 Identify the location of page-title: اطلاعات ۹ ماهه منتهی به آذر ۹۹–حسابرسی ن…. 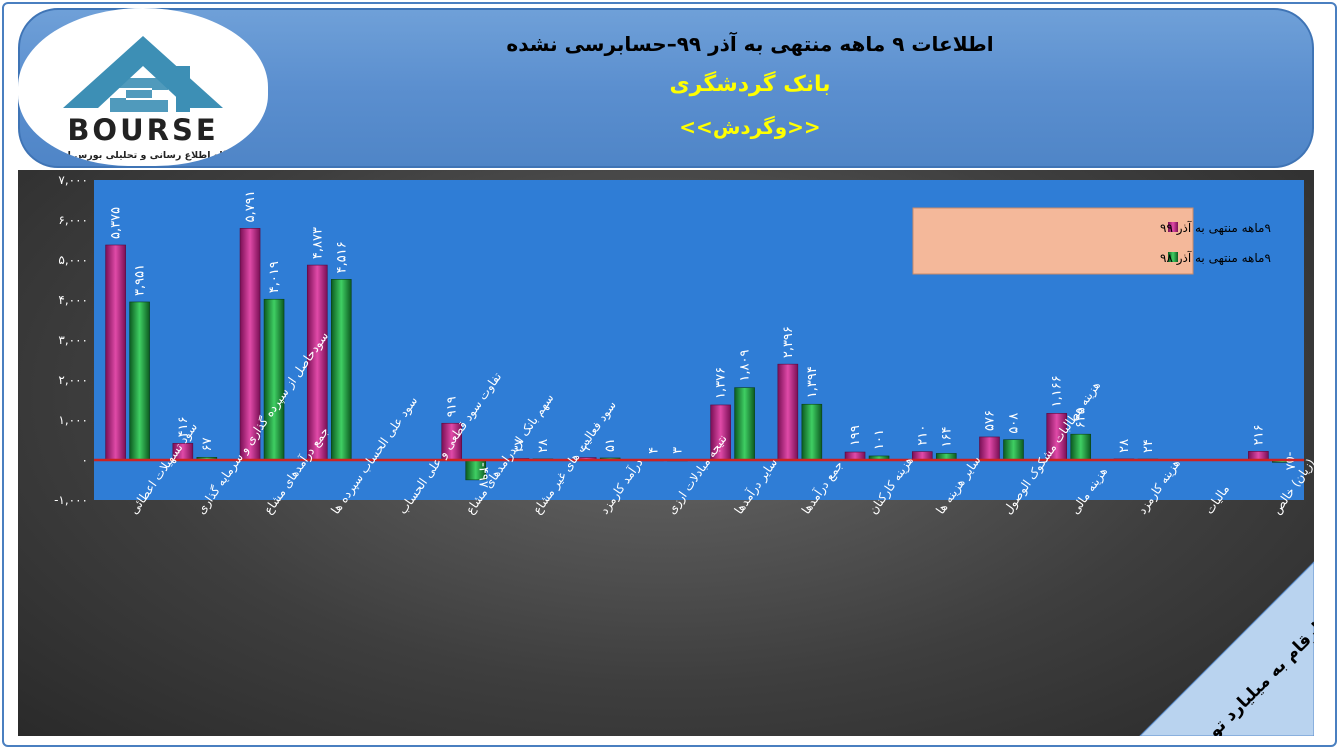
(750, 44).